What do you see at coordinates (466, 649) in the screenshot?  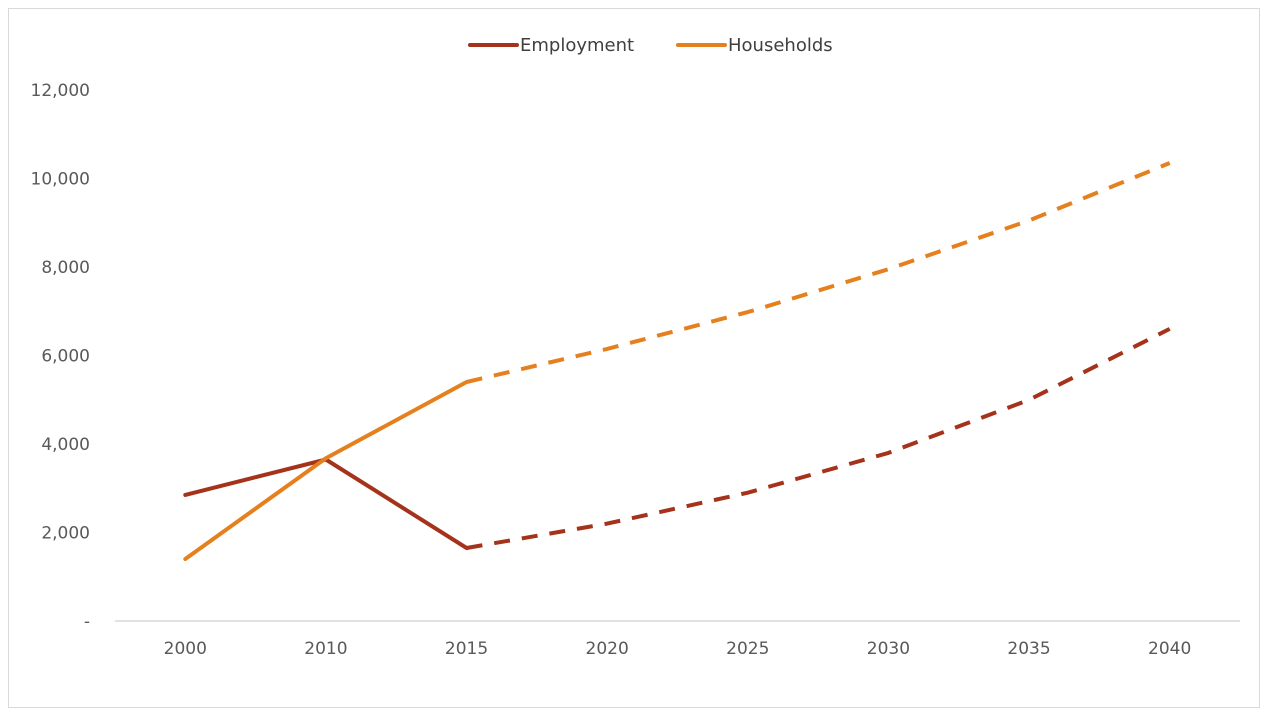 I see `x-tick-label: 2015` at bounding box center [466, 649].